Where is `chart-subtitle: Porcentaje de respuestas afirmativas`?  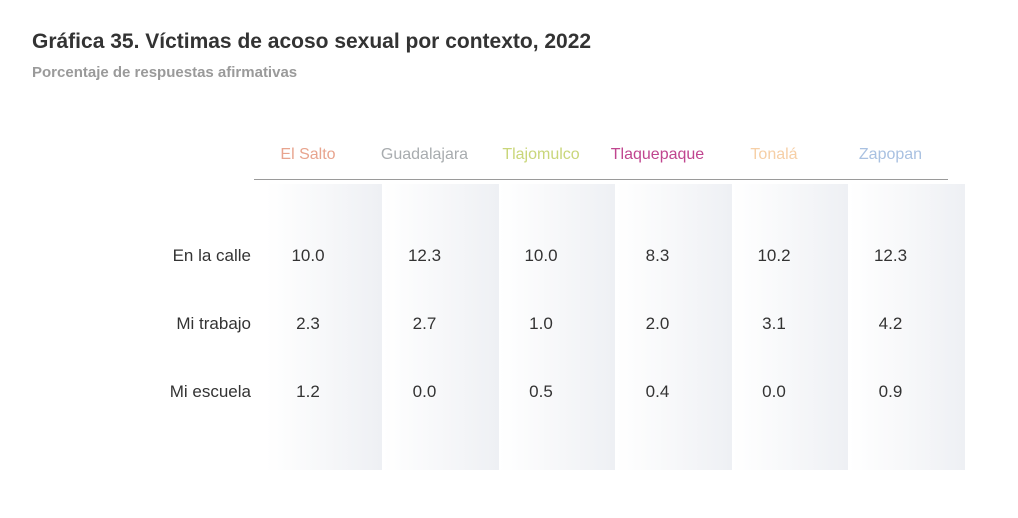 chart-subtitle: Porcentaje de respuestas afirmativas is located at coordinates (165, 72).